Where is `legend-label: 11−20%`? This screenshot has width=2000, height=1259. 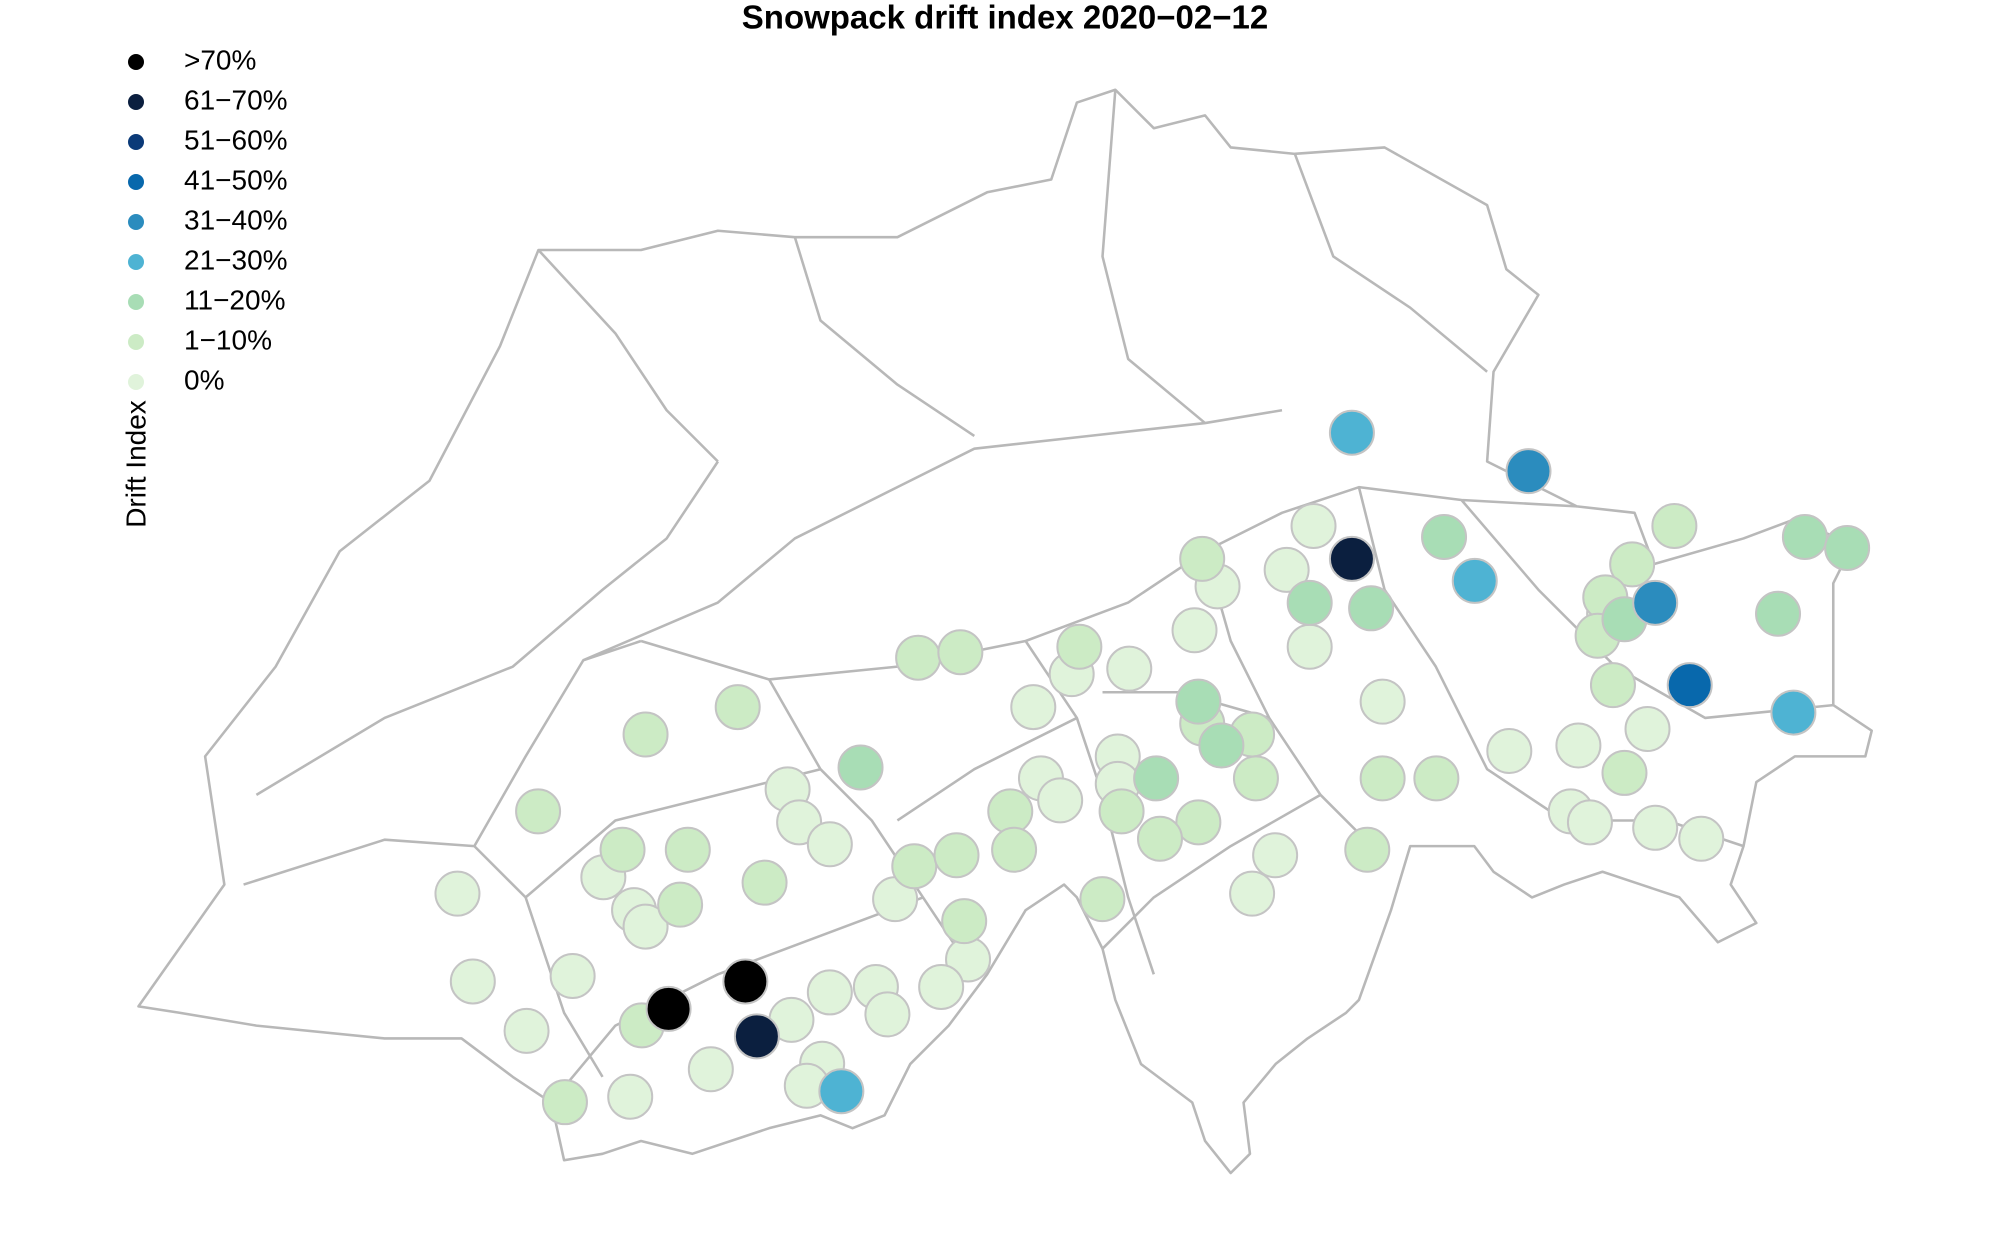
legend-label: 11−20% is located at coordinates (234, 299).